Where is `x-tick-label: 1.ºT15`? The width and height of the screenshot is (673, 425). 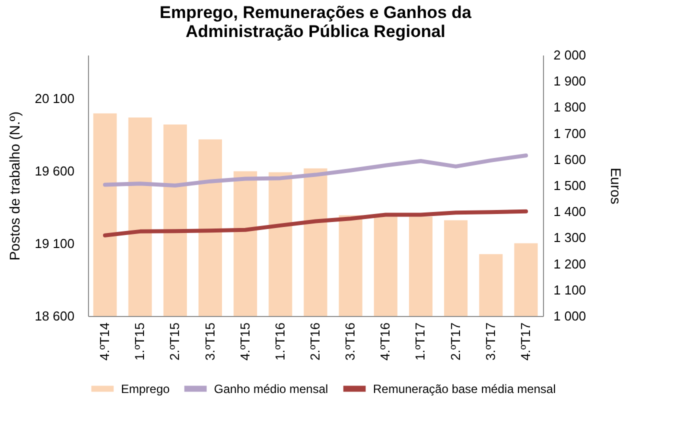
x-tick-label: 1.ºT15 is located at coordinates (140, 341).